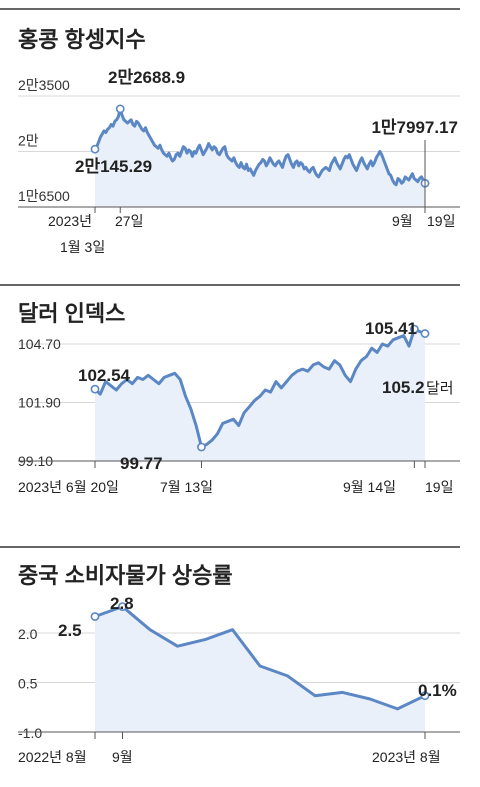 This screenshot has height=787, width=480. Describe the element at coordinates (113, 166) in the screenshot. I see `start-value-label: 2만145.29` at that location.